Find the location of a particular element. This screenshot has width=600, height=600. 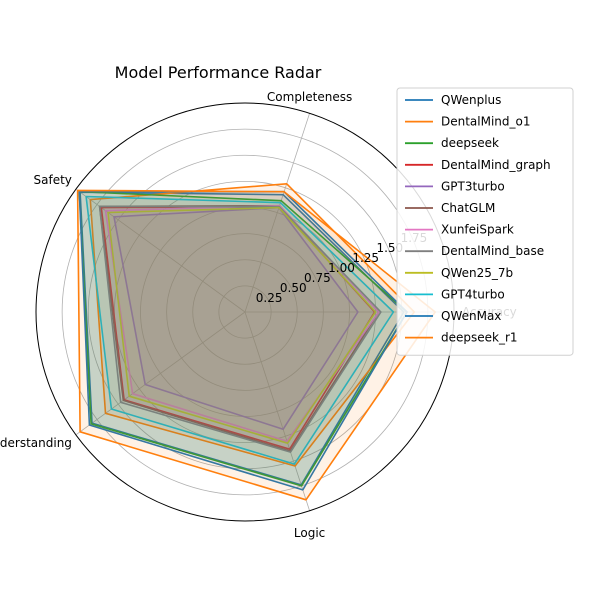

tick-label-1: 0.50 is located at coordinates (293, 288).